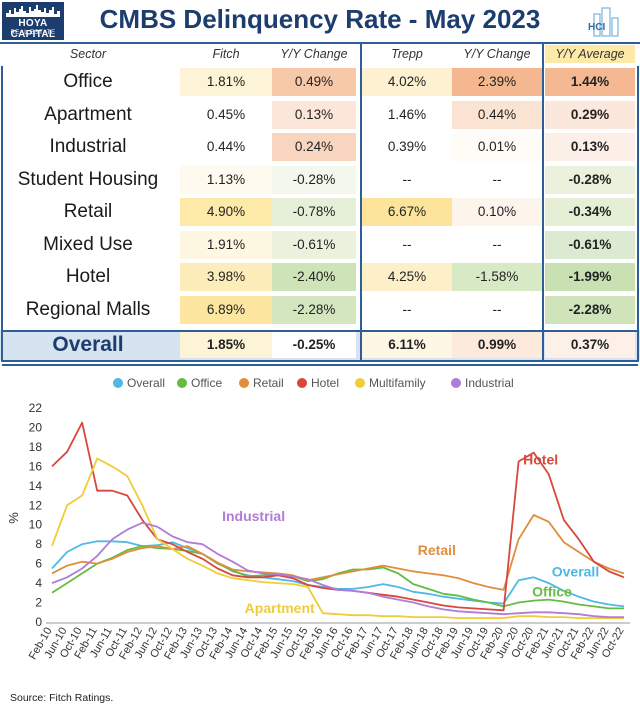  I want to click on overall-cell-trepp-yy: 0.99%, so click(497, 345).